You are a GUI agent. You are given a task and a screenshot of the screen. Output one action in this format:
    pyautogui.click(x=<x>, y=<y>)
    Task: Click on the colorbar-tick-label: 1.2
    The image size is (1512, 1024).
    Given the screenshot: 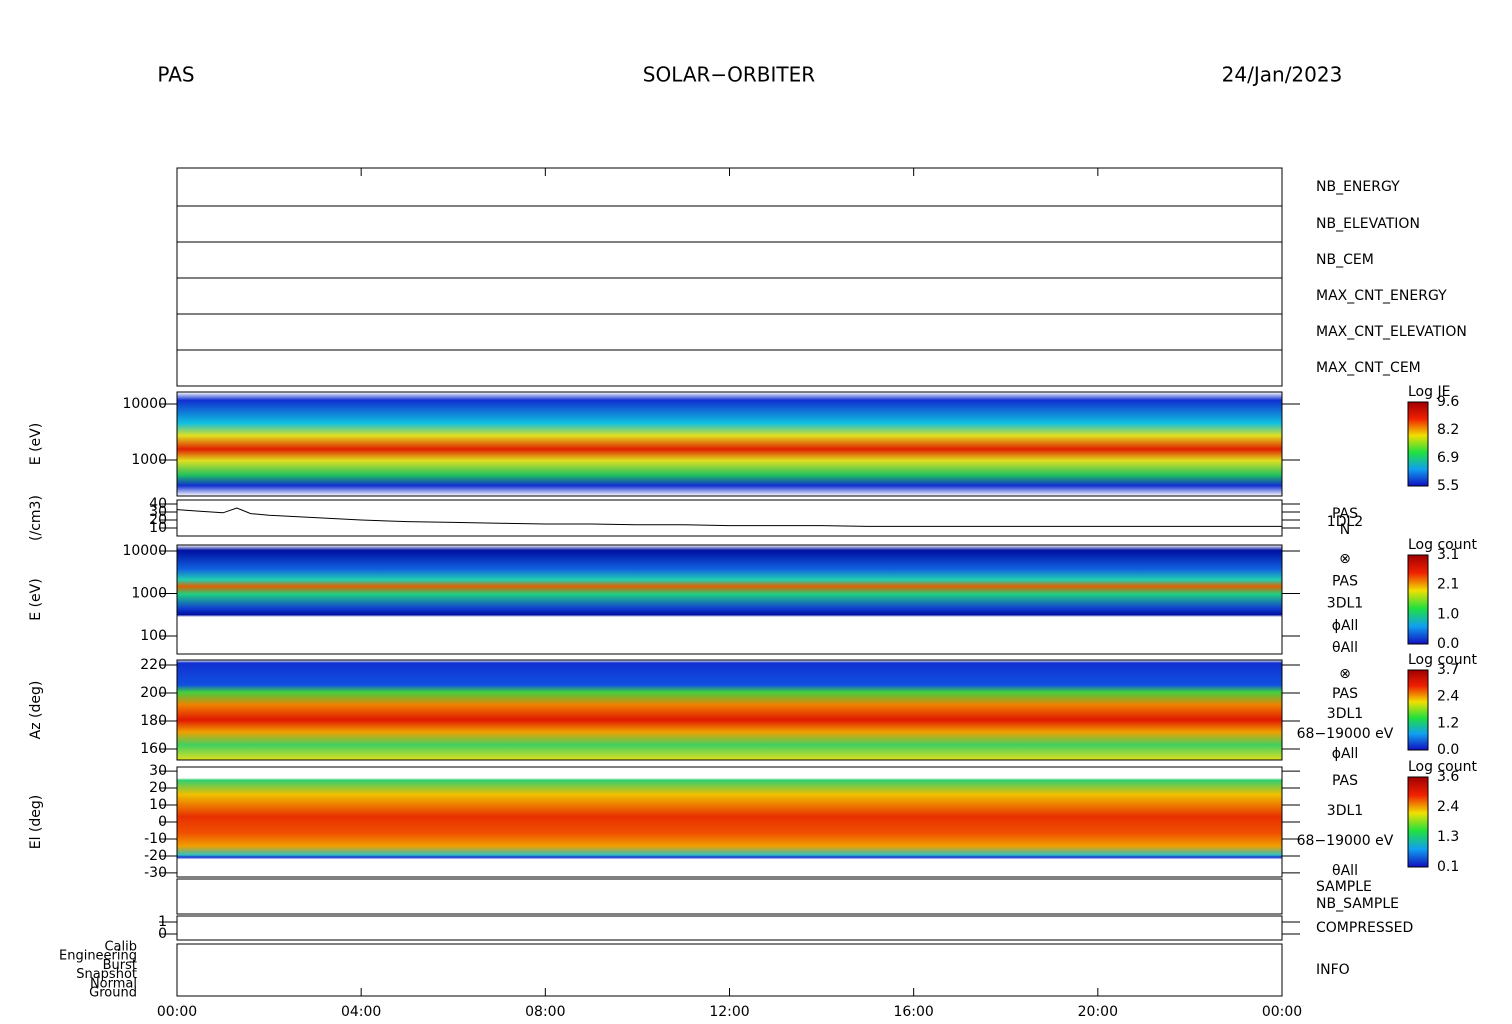 What is the action you would take?
    pyautogui.click(x=1448, y=723)
    